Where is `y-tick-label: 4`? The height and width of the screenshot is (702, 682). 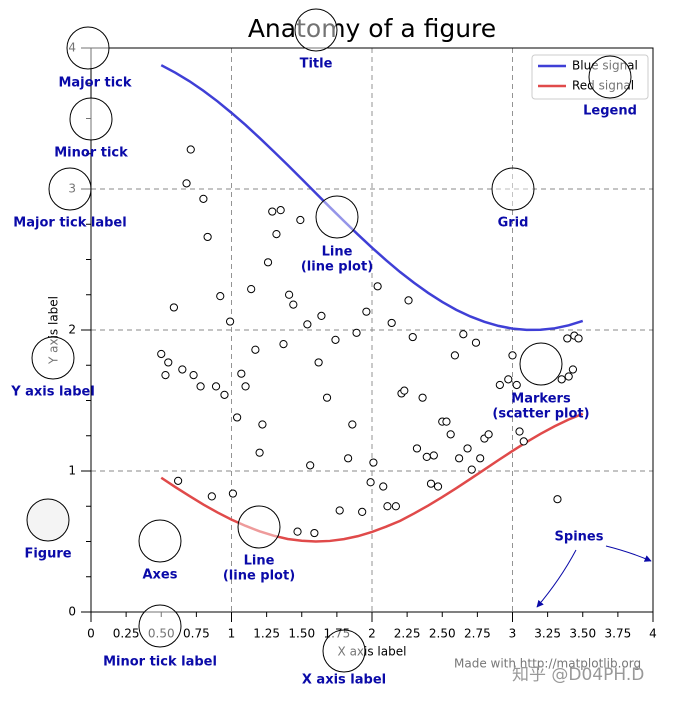 y-tick-label: 4 is located at coordinates (72, 48).